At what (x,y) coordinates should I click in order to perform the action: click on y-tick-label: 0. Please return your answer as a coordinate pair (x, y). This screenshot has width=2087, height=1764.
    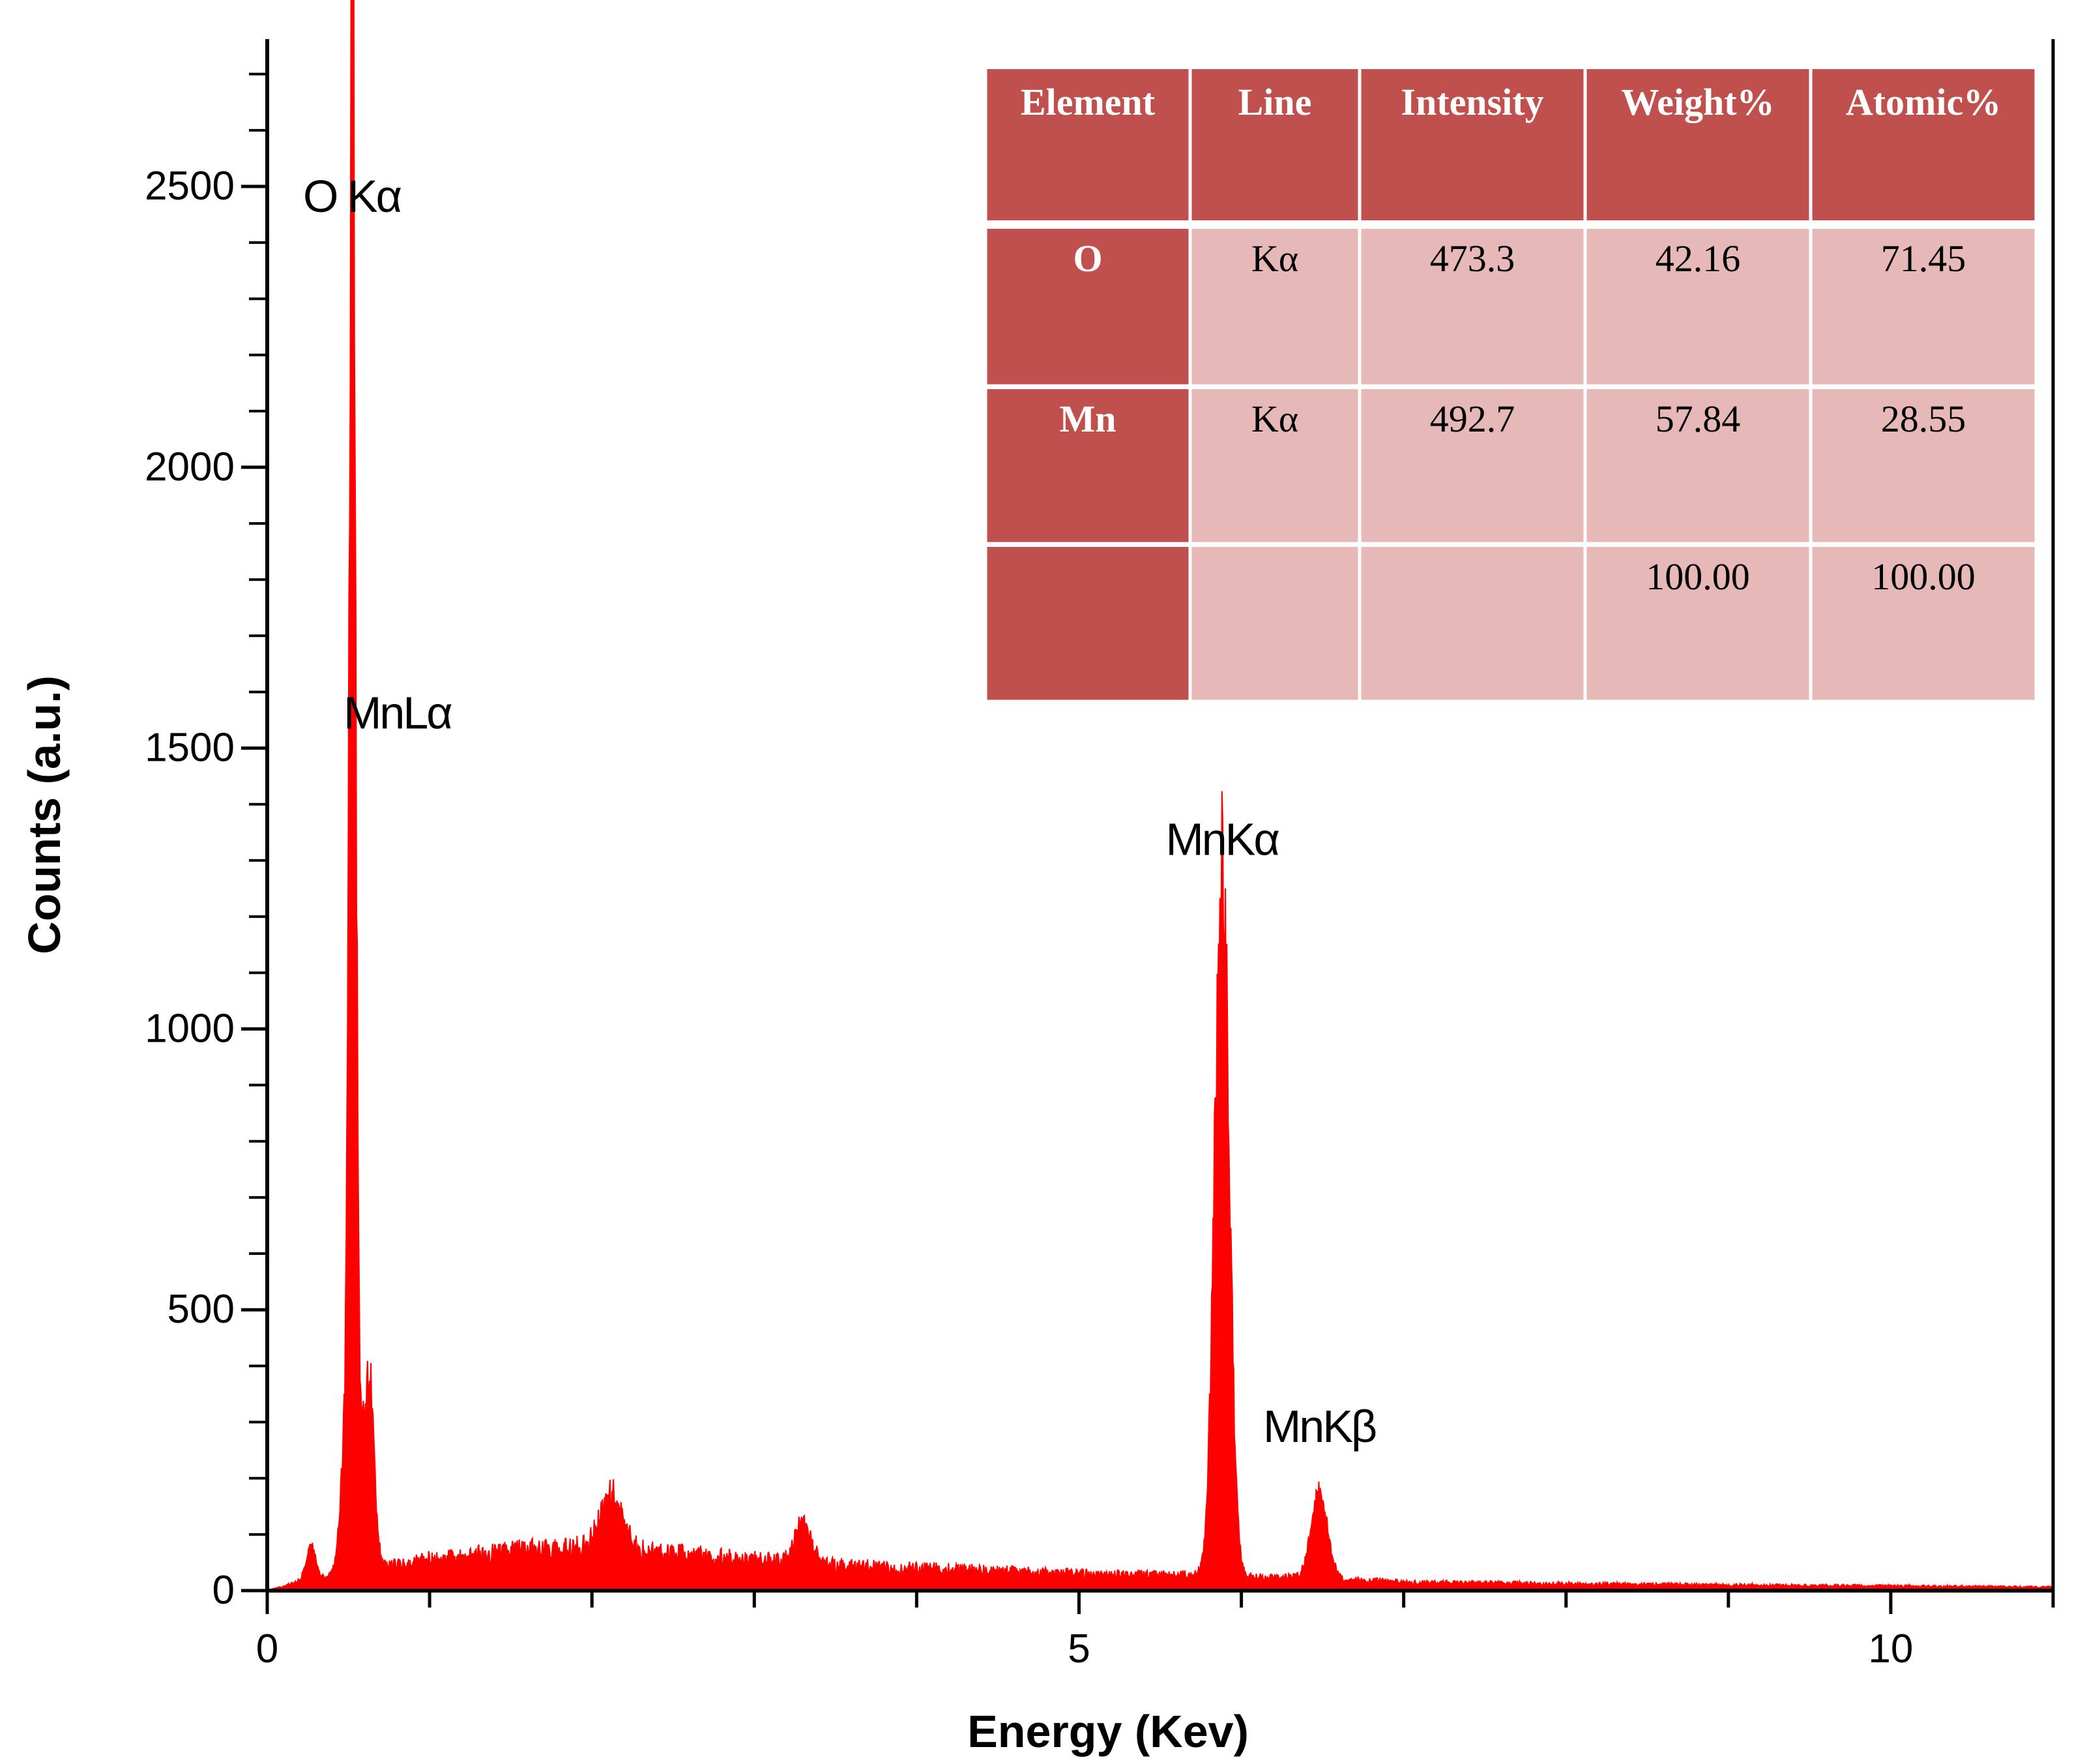
    Looking at the image, I should click on (224, 1590).